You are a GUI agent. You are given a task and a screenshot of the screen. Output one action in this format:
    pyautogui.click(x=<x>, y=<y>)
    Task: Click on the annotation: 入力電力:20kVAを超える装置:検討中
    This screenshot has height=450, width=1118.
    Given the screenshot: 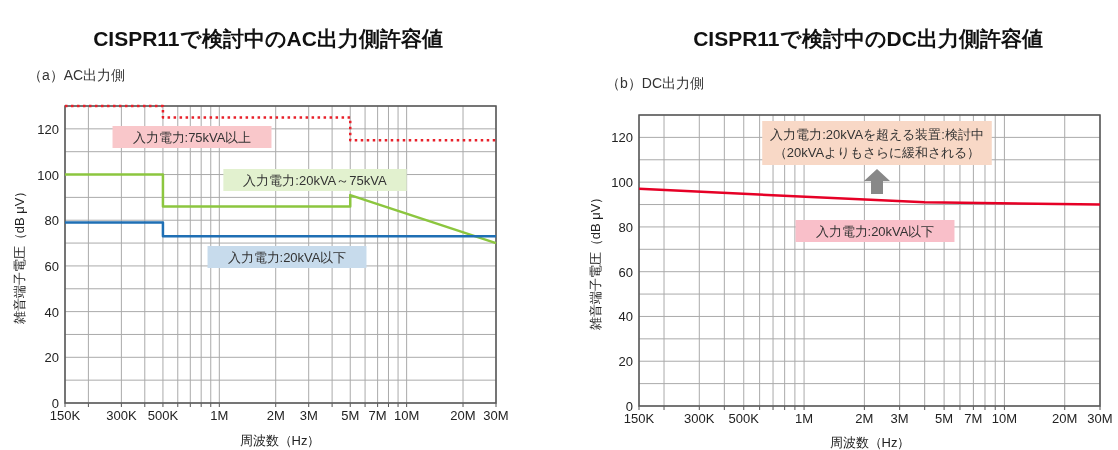 What is the action you would take?
    pyautogui.click(x=877, y=134)
    